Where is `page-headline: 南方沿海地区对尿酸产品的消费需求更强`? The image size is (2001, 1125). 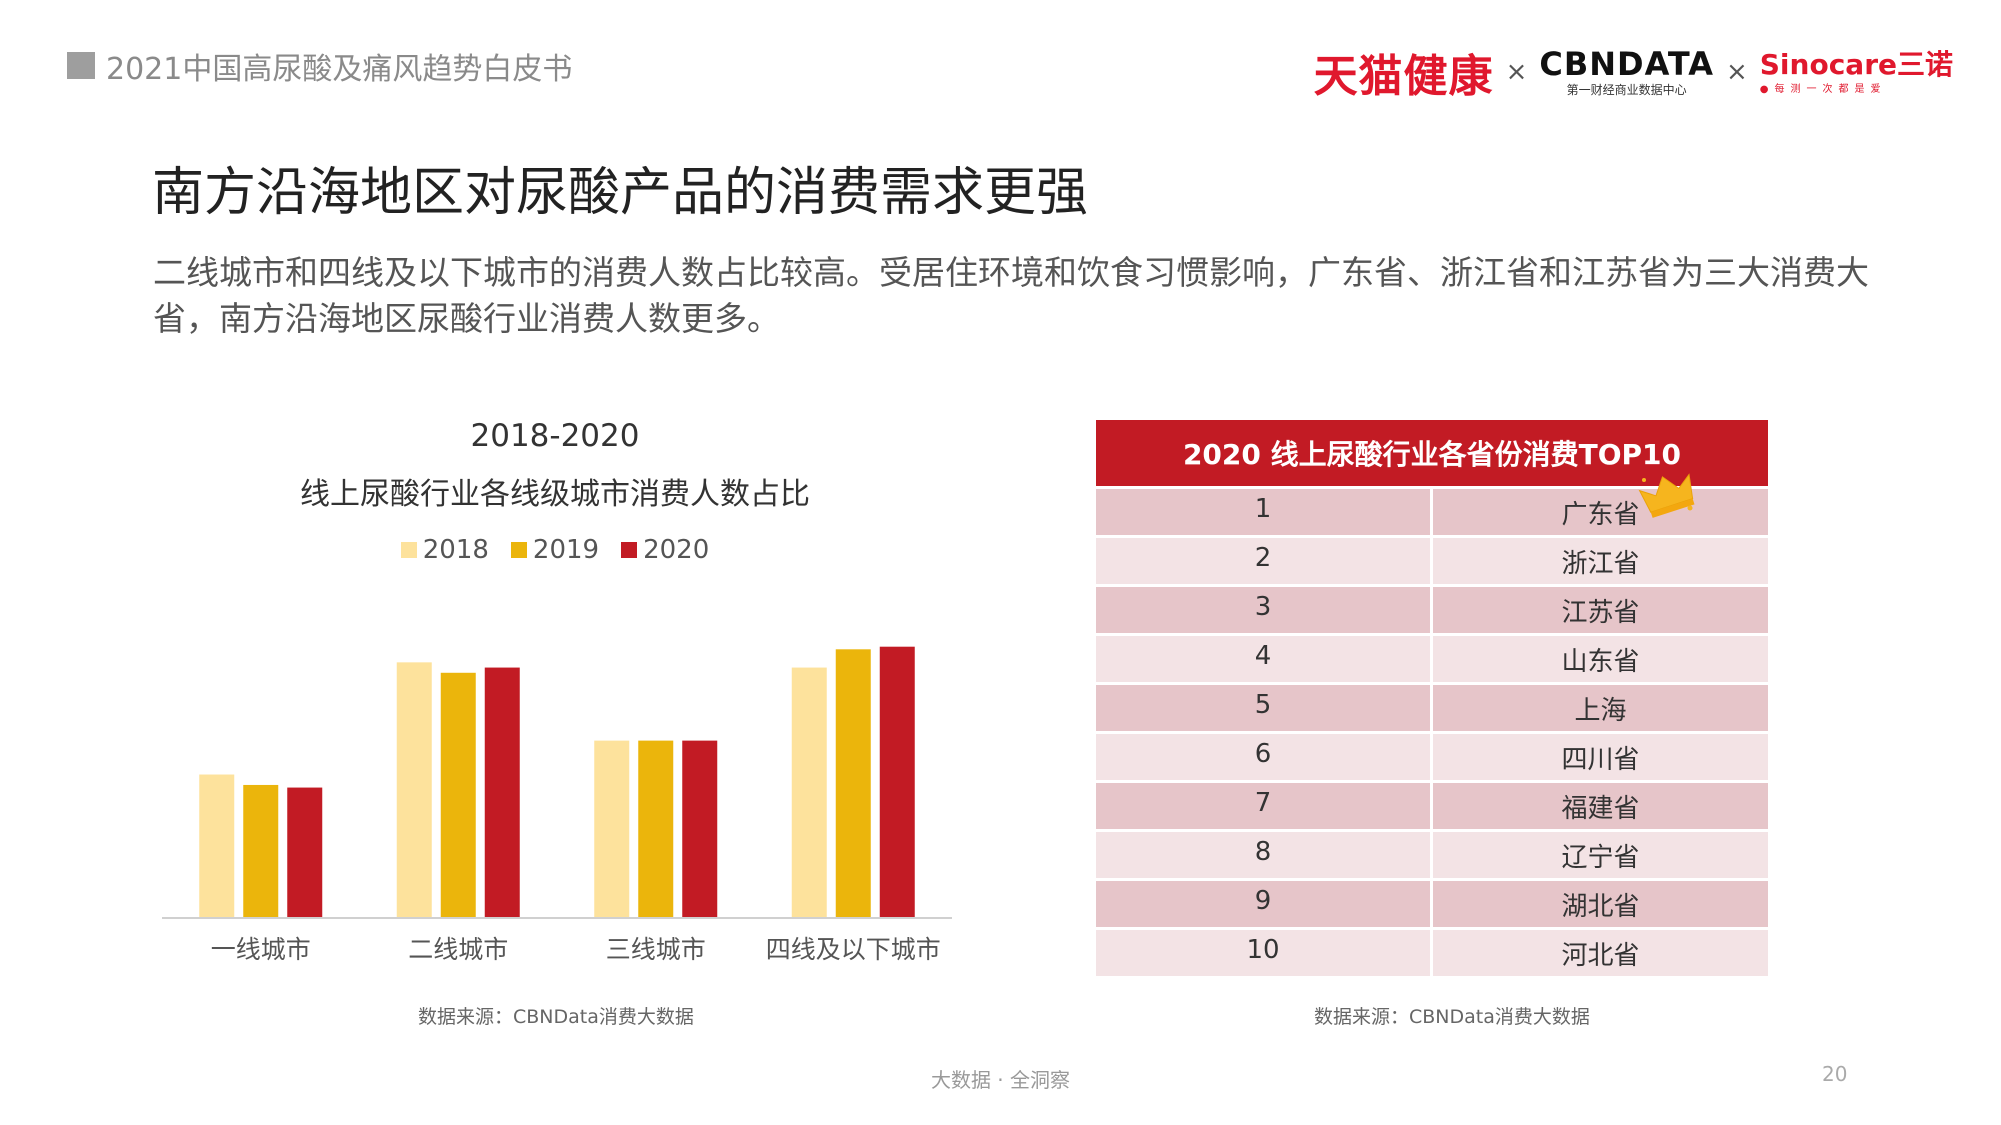 page-headline: 南方沿海地区对尿酸产品的消费需求更强 is located at coordinates (620, 193).